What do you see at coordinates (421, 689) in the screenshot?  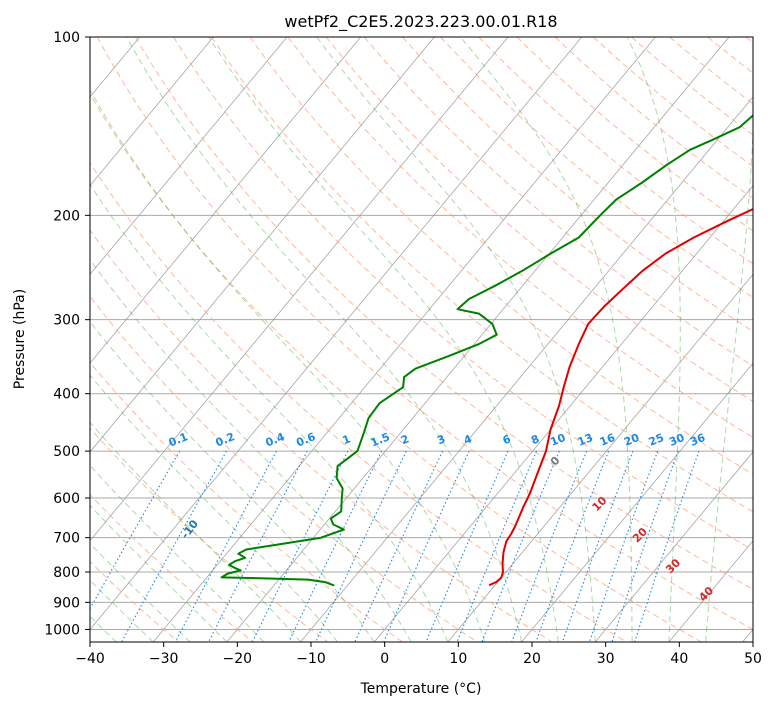 I see `x-axis-label: Temperature (°C)` at bounding box center [421, 689].